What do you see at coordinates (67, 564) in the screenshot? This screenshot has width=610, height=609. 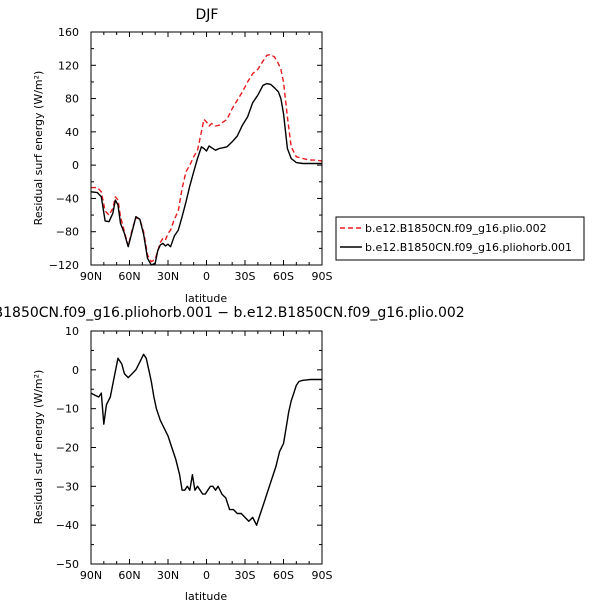 I see `bottom-y-tick-label: −50` at bounding box center [67, 564].